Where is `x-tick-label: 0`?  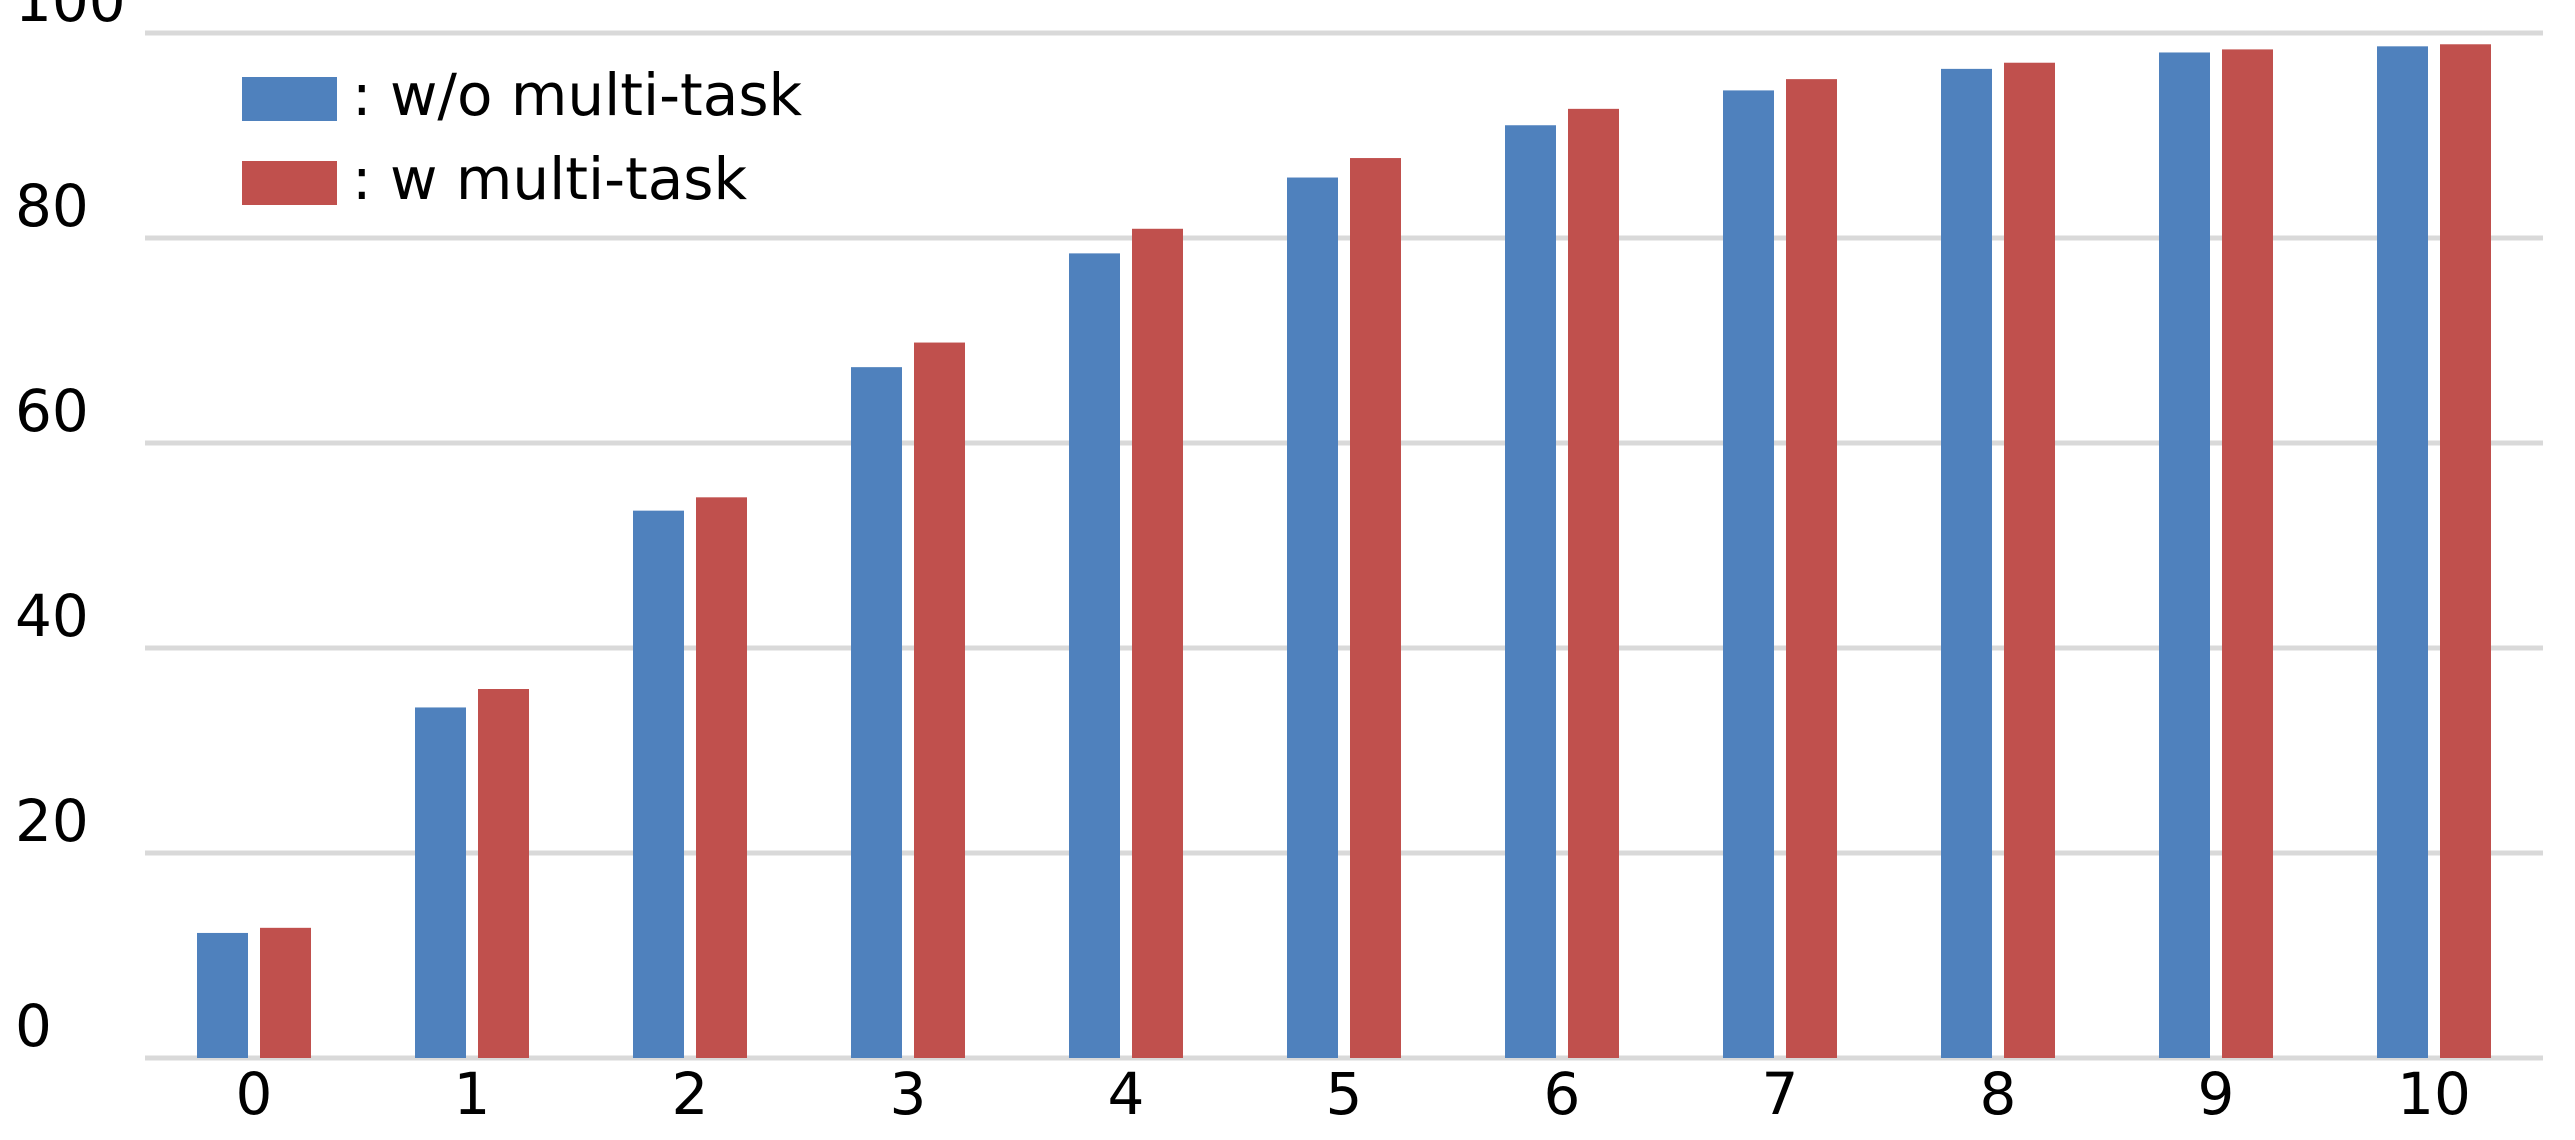
x-tick-label: 0 is located at coordinates (254, 1094).